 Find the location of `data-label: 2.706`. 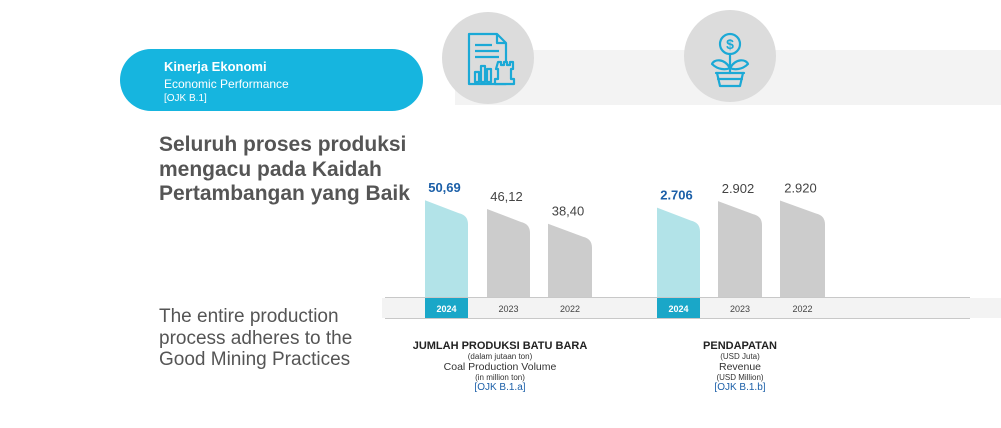

data-label: 2.706 is located at coordinates (676, 195).